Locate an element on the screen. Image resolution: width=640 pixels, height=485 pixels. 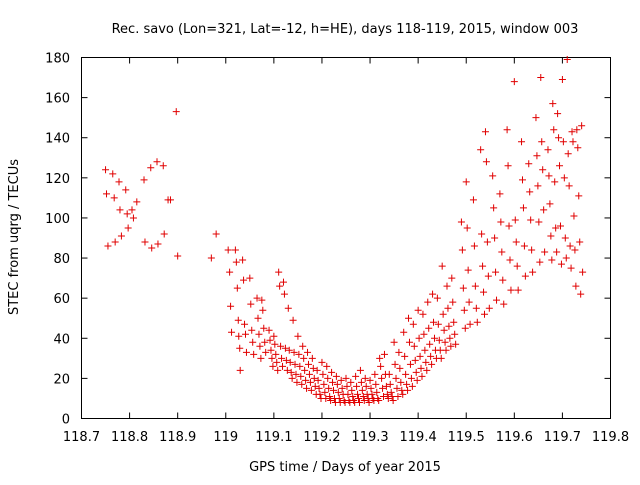
y-tick-label: 180 is located at coordinates (57, 59).